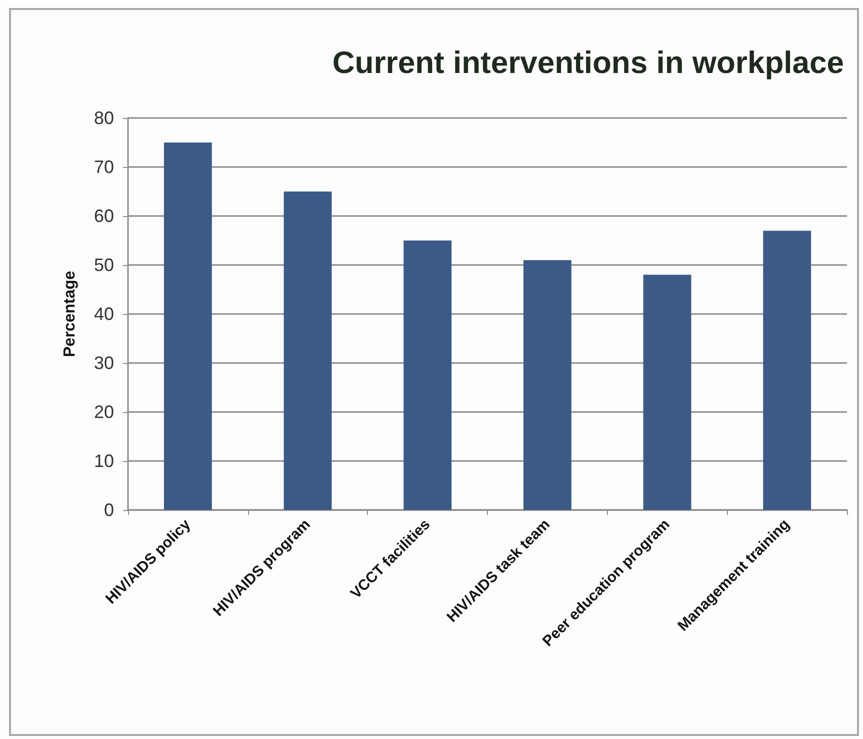 This screenshot has height=739, width=863. What do you see at coordinates (104, 412) in the screenshot?
I see `y-tick-label: 20` at bounding box center [104, 412].